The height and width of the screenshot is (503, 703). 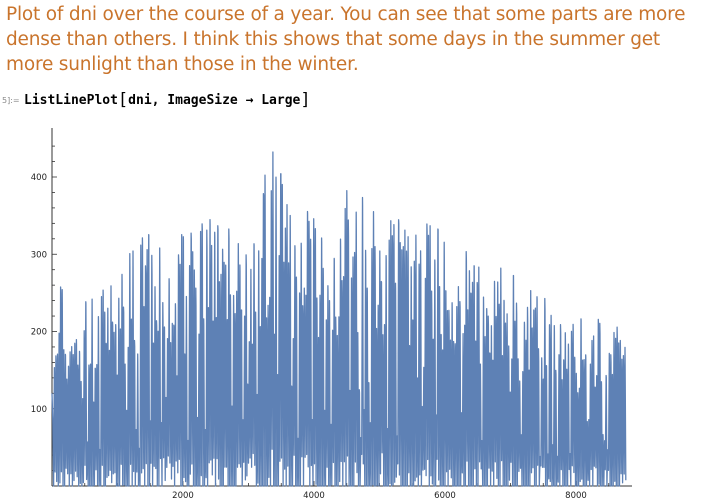 I want to click on function-args: dni, ImageSize, so click(x=183, y=100).